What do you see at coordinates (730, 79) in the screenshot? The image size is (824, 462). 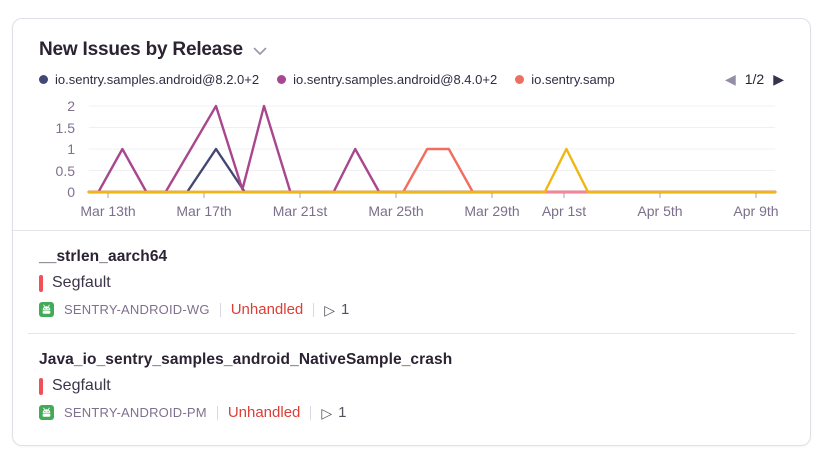 I see `legend-prev-button: ◀` at bounding box center [730, 79].